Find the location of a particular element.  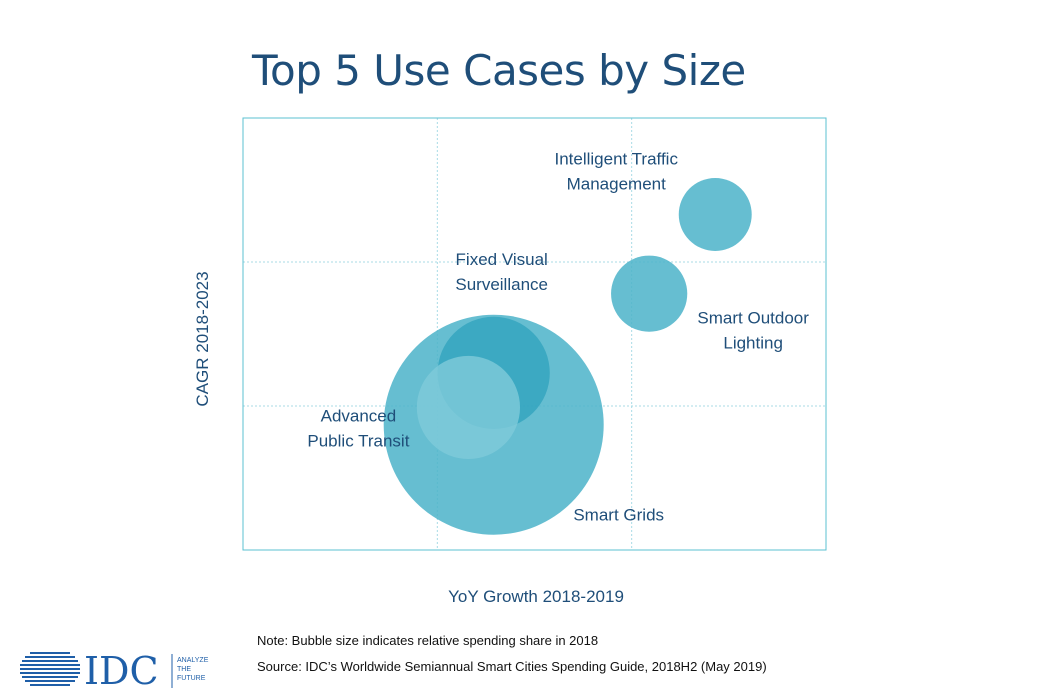

idc-logo: IDC ANALYZE THE FUTURE is located at coordinates (114, 670).